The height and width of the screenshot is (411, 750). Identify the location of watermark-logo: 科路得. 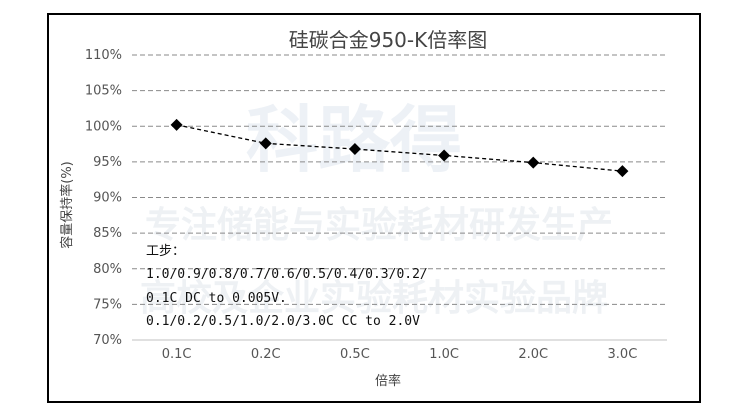
(354, 140).